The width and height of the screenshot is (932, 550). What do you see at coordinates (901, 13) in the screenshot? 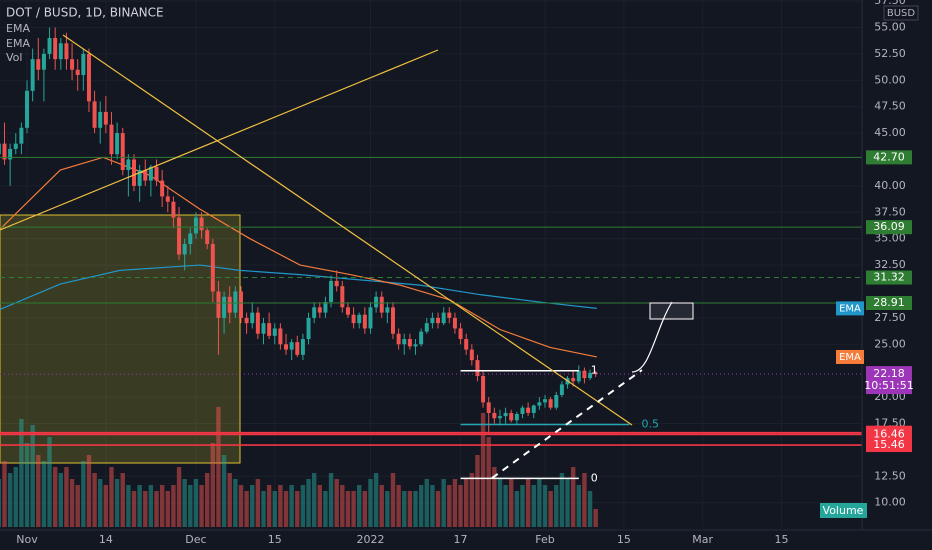
I see `unit-box` at bounding box center [901, 13].